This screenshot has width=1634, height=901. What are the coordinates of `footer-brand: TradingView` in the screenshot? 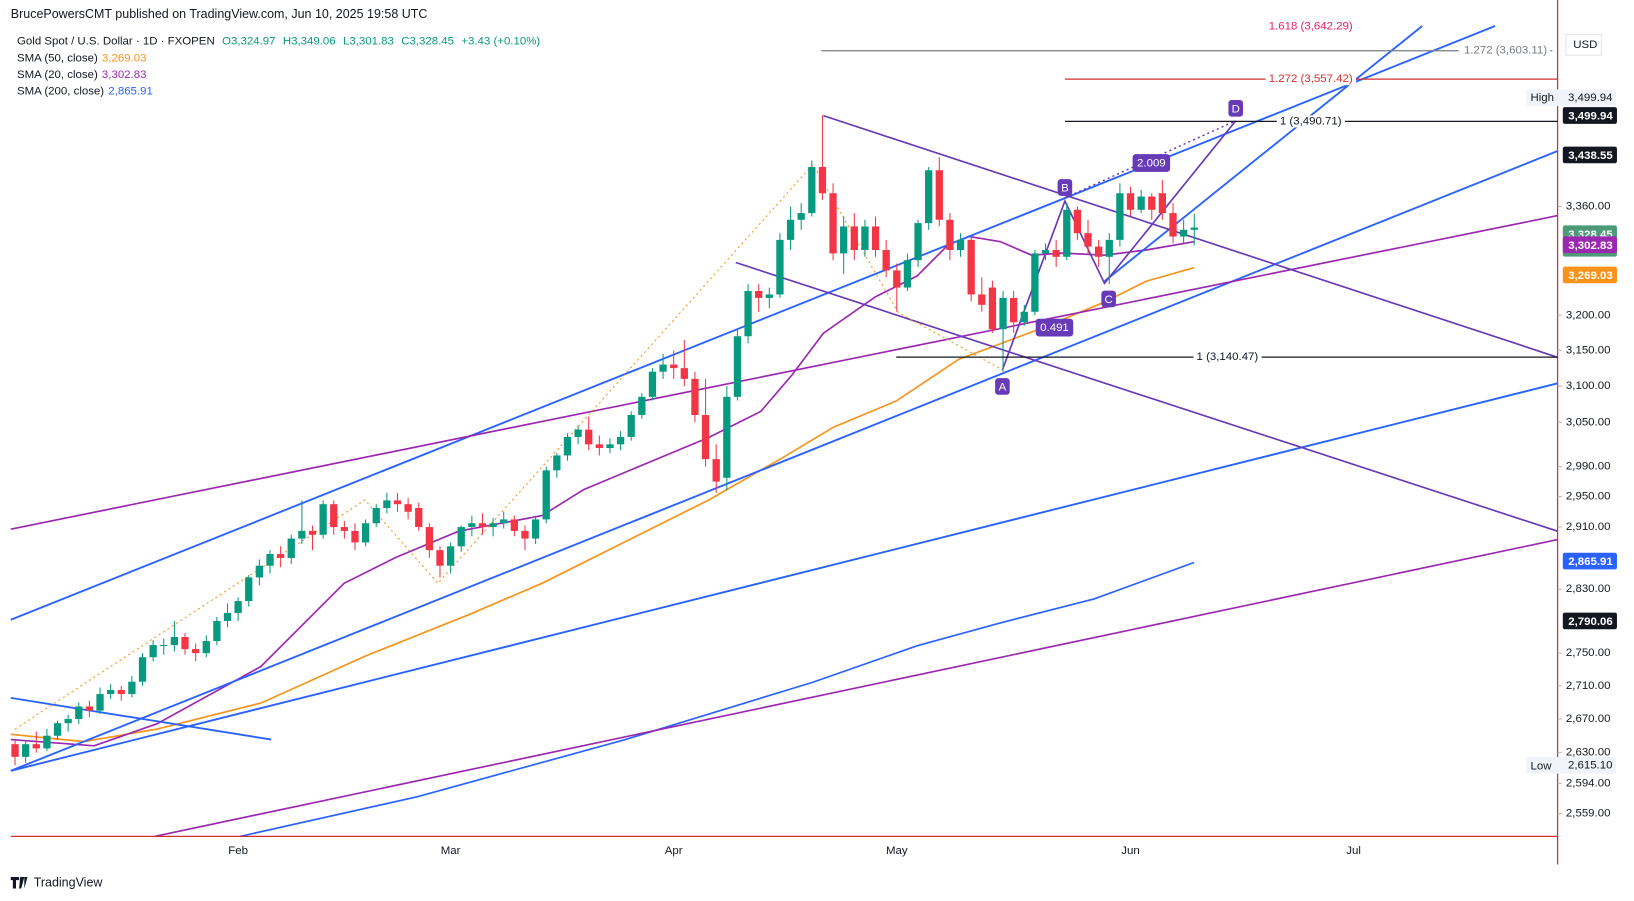 It's located at (69, 883).